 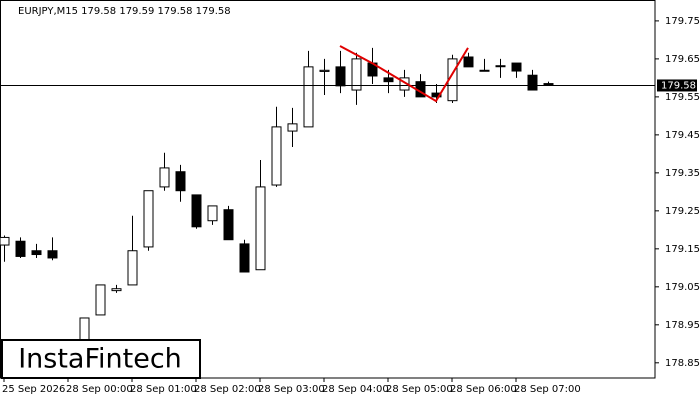 I want to click on watermark: InstaFintech, so click(x=100, y=359).